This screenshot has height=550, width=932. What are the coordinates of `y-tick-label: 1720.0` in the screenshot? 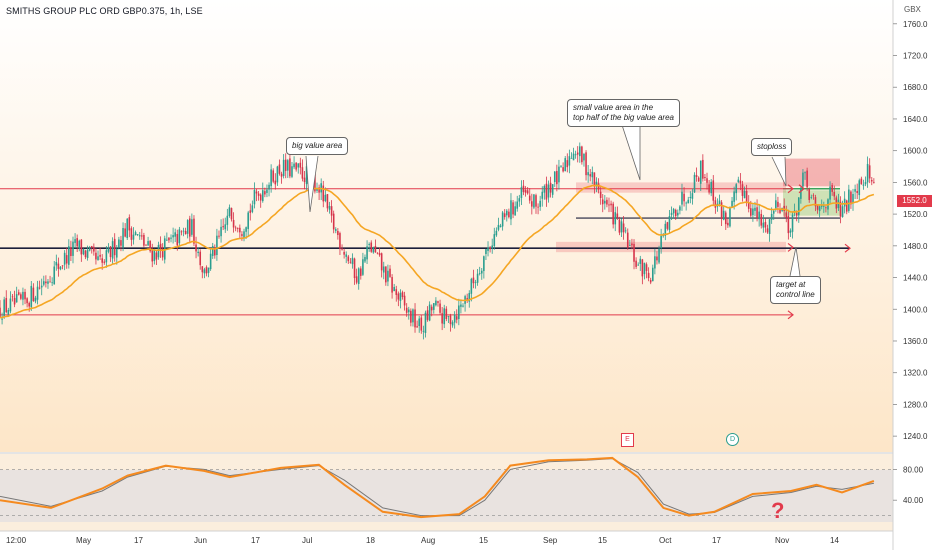 It's located at (915, 56).